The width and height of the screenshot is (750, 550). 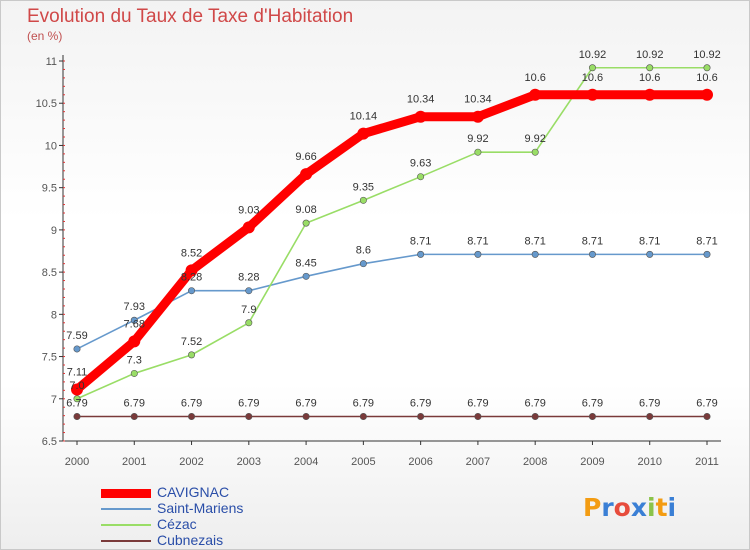 What do you see at coordinates (535, 462) in the screenshot?
I see `x-tick-label: 2008` at bounding box center [535, 462].